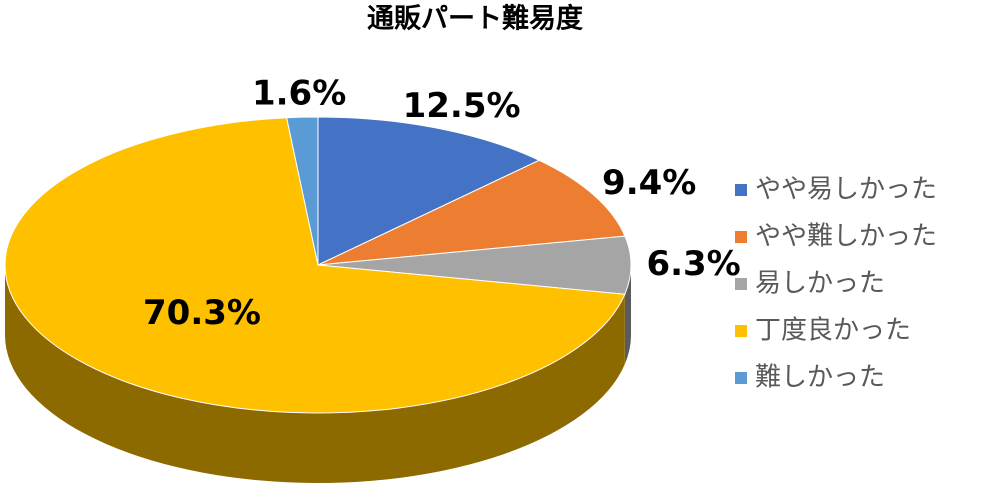 The height and width of the screenshot is (486, 987). I want to click on legend-label: 易しかった, so click(820, 284).